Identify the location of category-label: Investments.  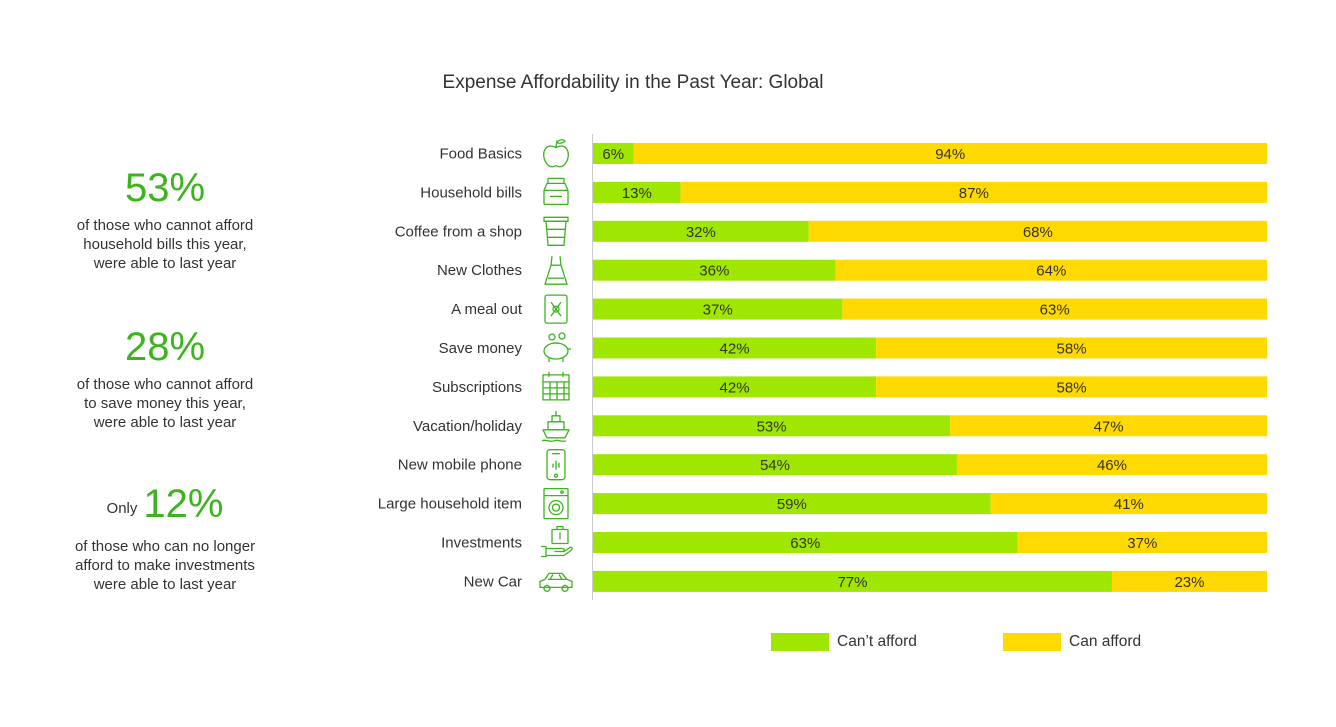
(481, 543).